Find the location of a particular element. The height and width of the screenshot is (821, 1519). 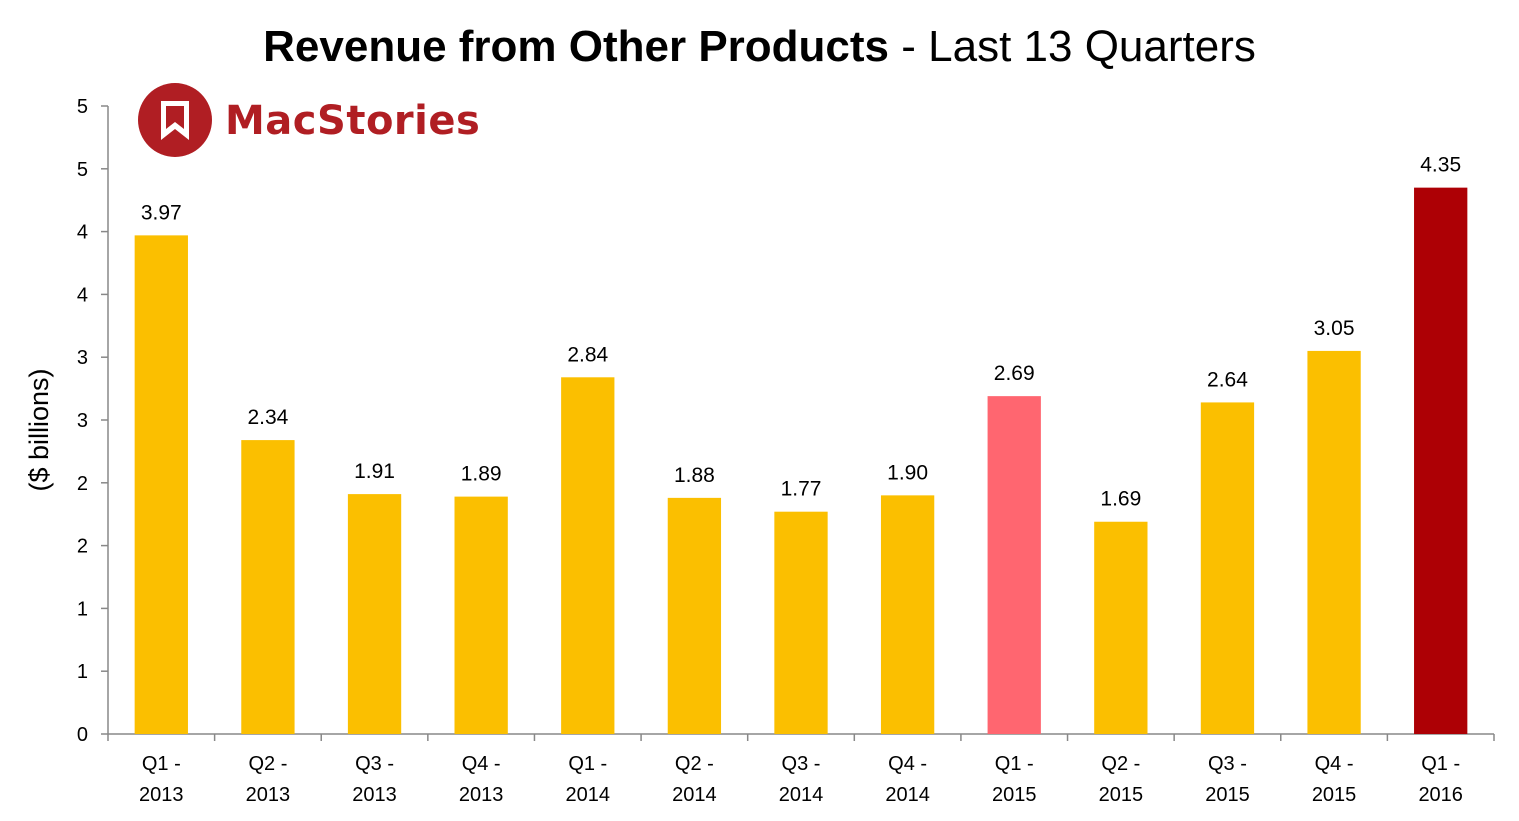

chart-title-bold: Revenue from Other Products is located at coordinates (576, 46).